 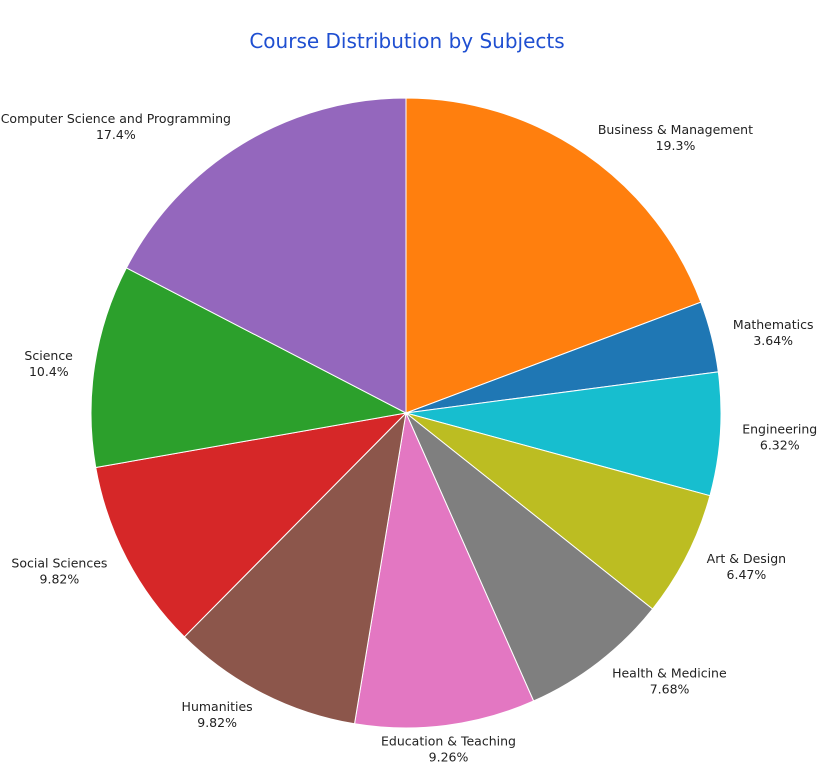 I want to click on pie-slice-social-sciences, so click(x=251, y=525).